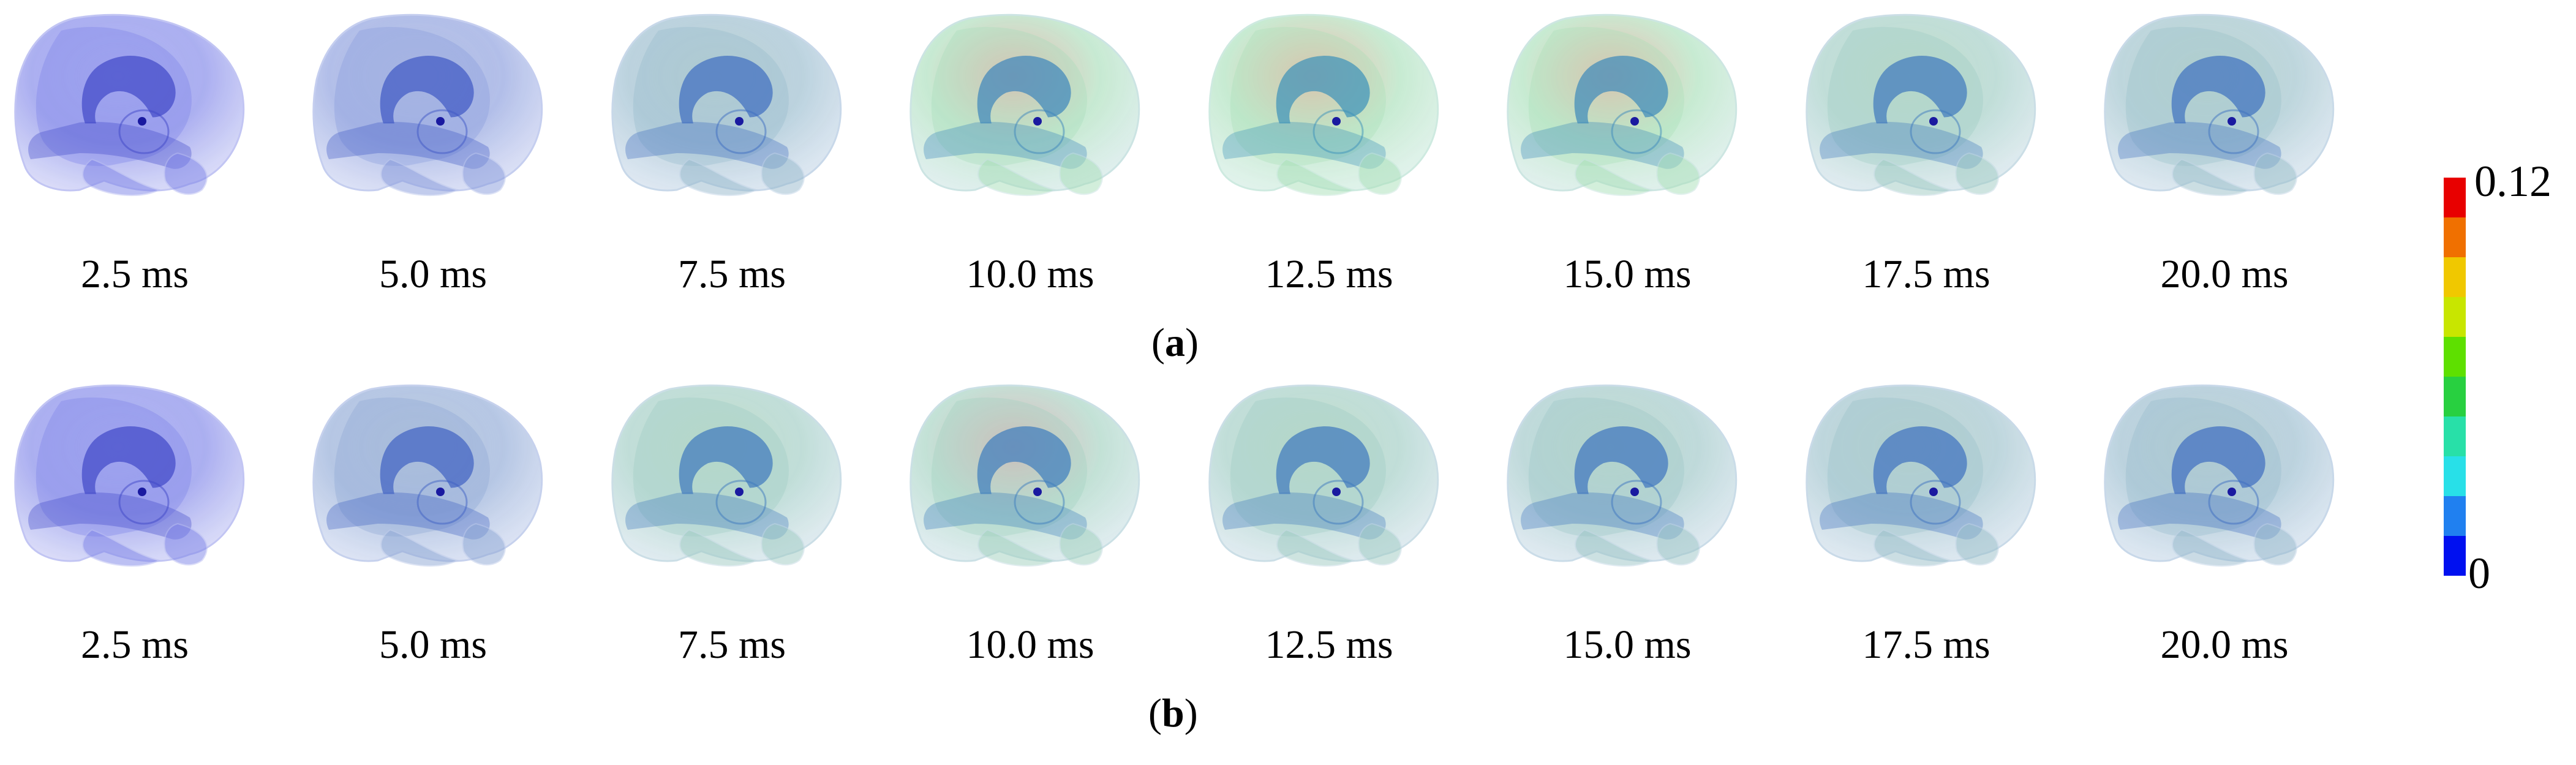  I want to click on color-scale-min-label: 0, so click(2479, 573).